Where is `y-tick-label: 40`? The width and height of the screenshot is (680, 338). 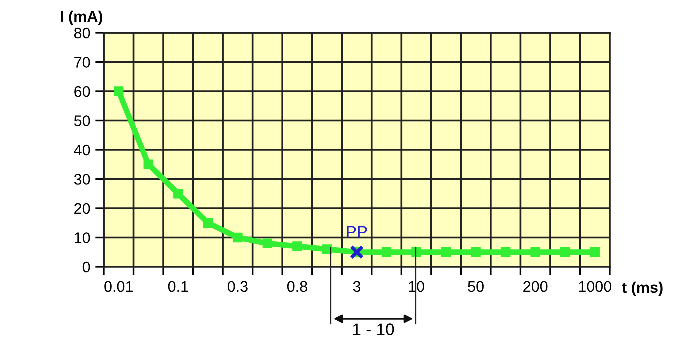 y-tick-label: 40 is located at coordinates (82, 150).